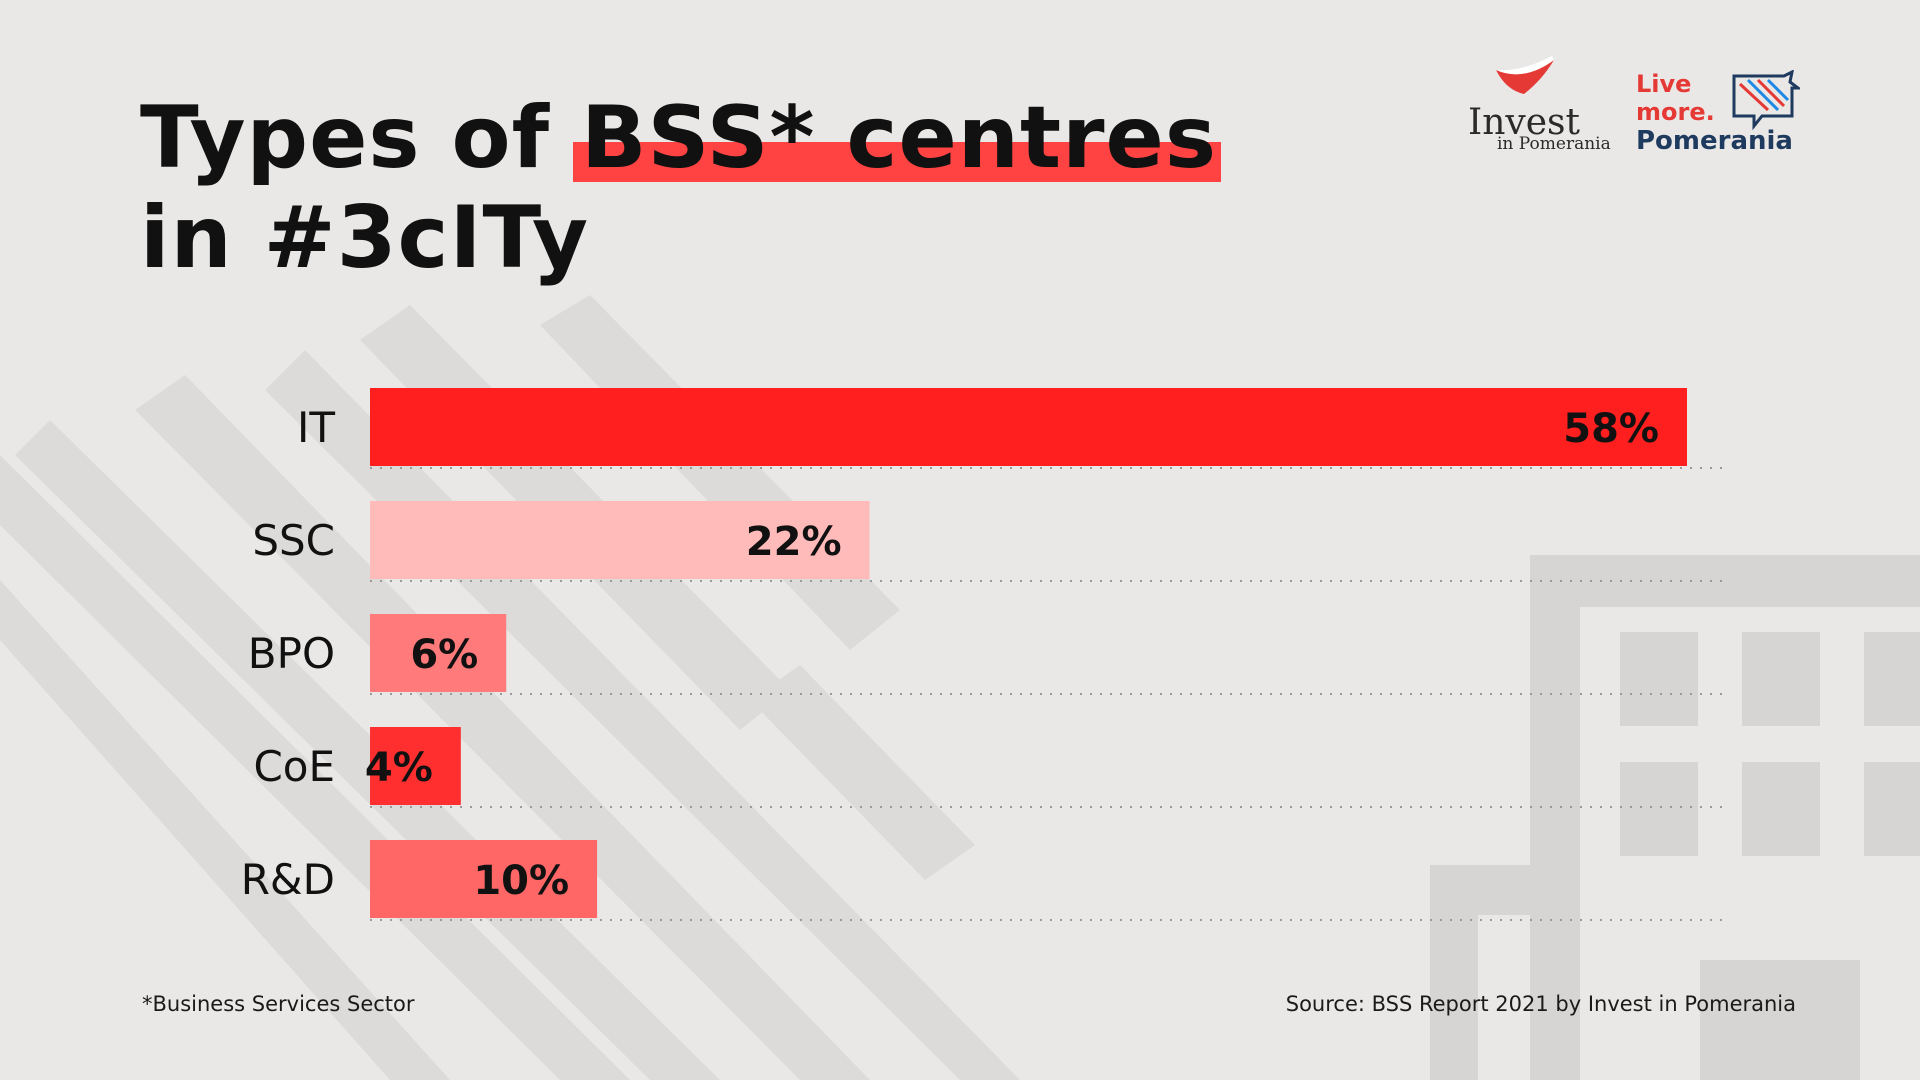 This screenshot has width=1920, height=1080. Describe the element at coordinates (399, 768) in the screenshot. I see `value-label-coe: 4%` at that location.